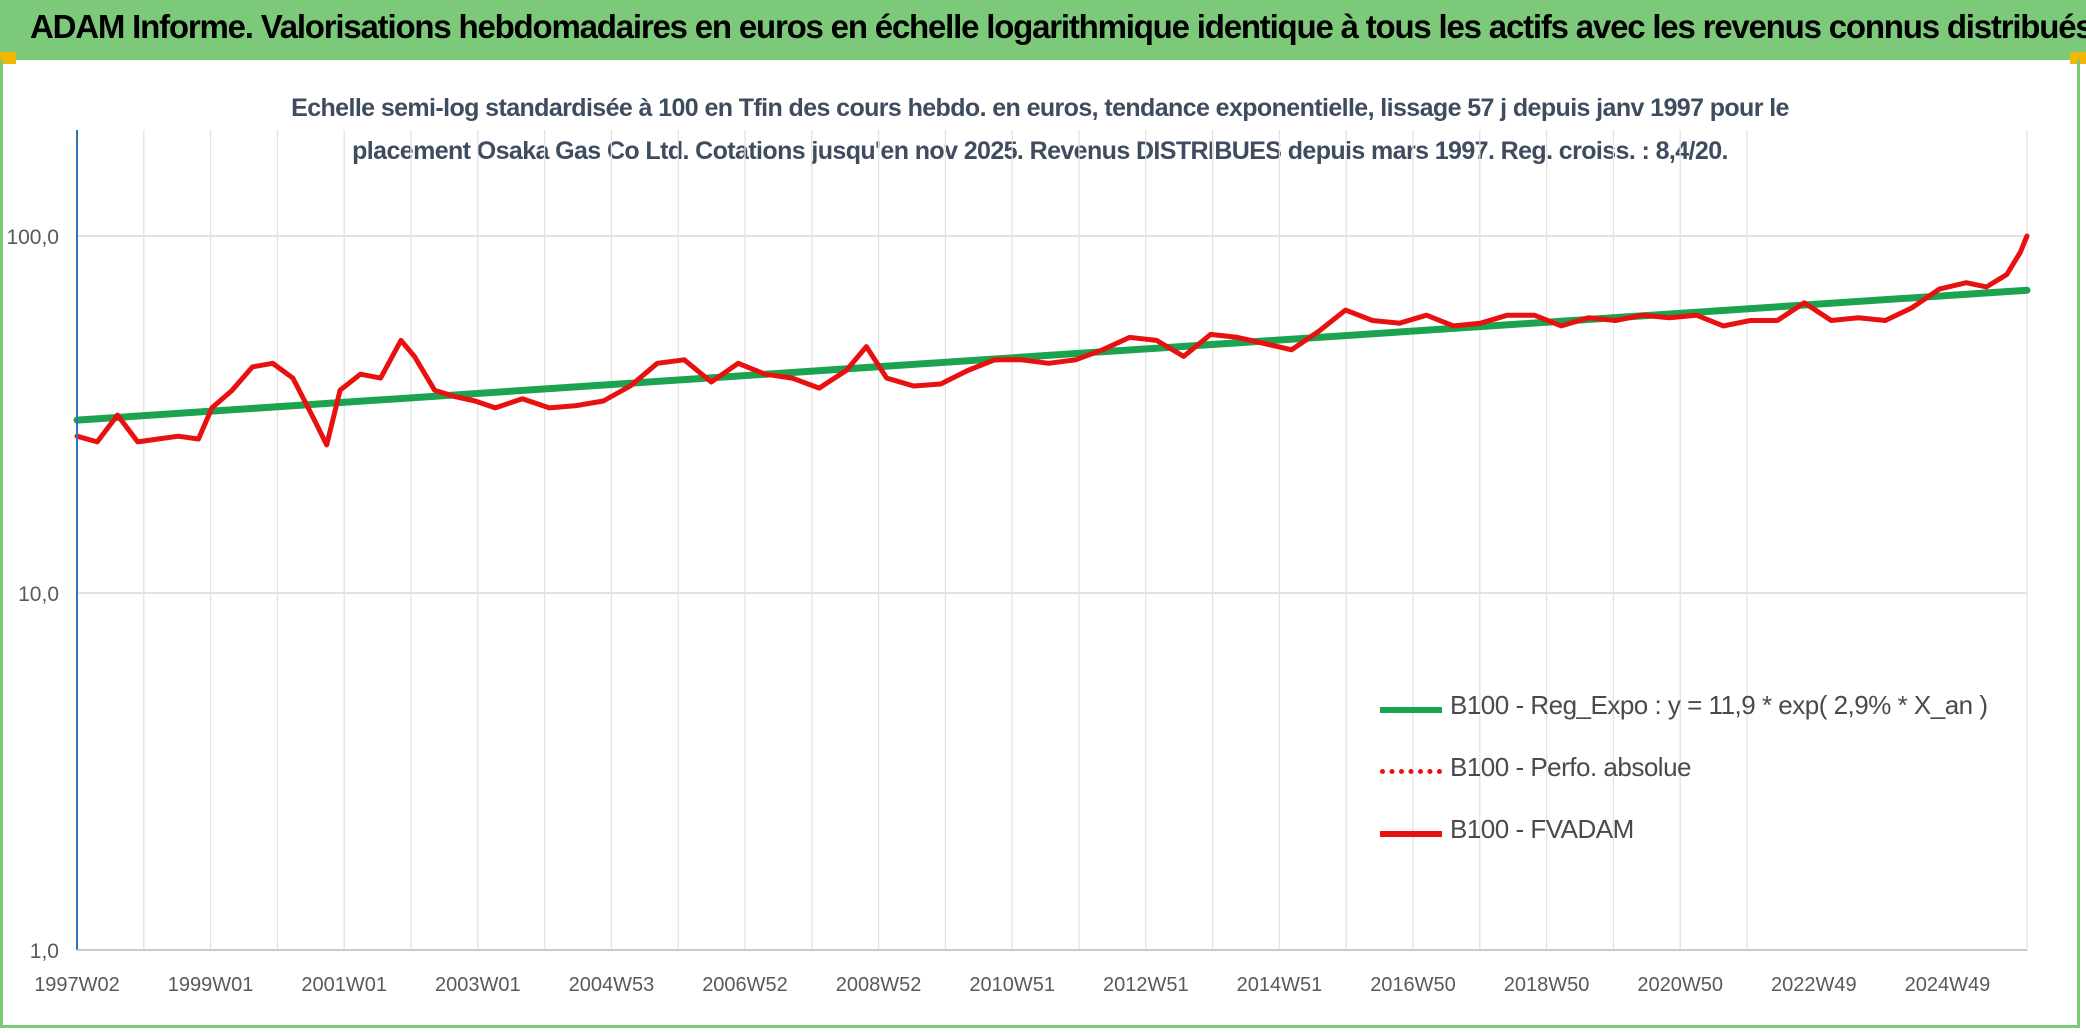  Describe the element at coordinates (879, 985) in the screenshot. I see `x-tick-label: 2008W52` at that location.